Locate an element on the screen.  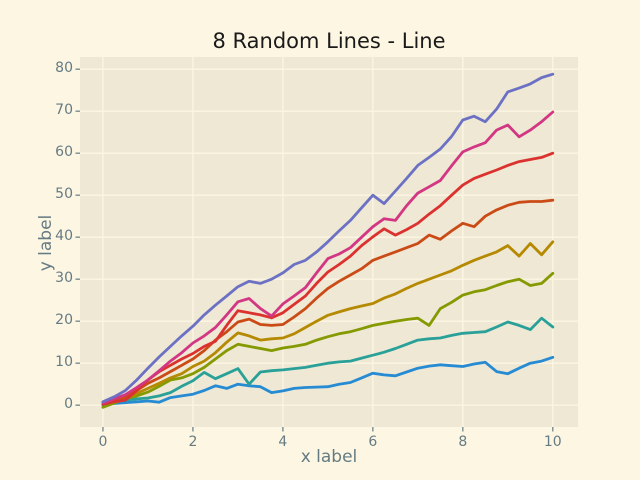
y-tick-label: 70 is located at coordinates (64, 110).